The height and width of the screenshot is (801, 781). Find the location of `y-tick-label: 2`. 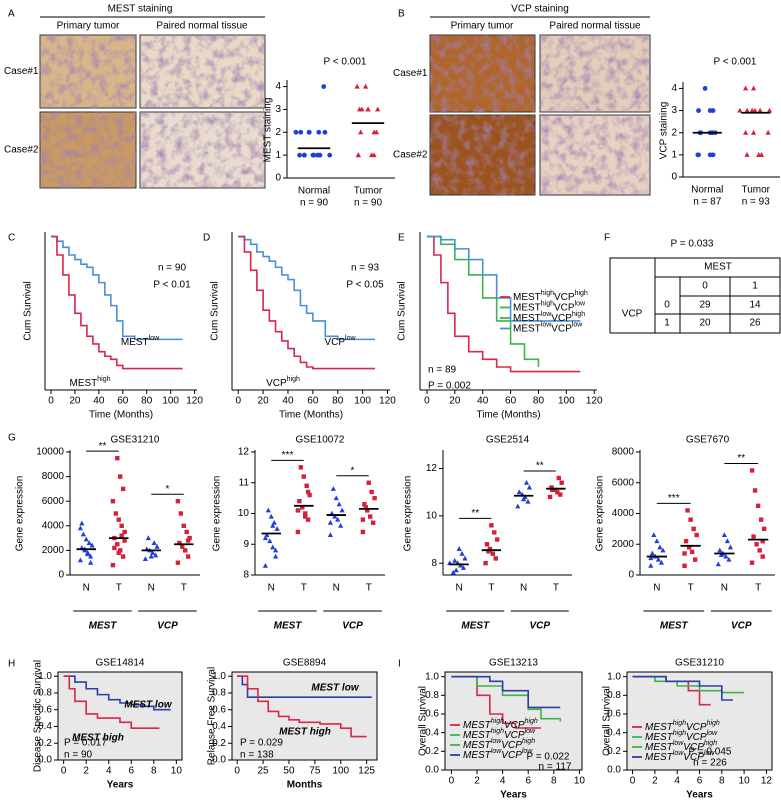

y-tick-label: 2 is located at coordinates (674, 132).